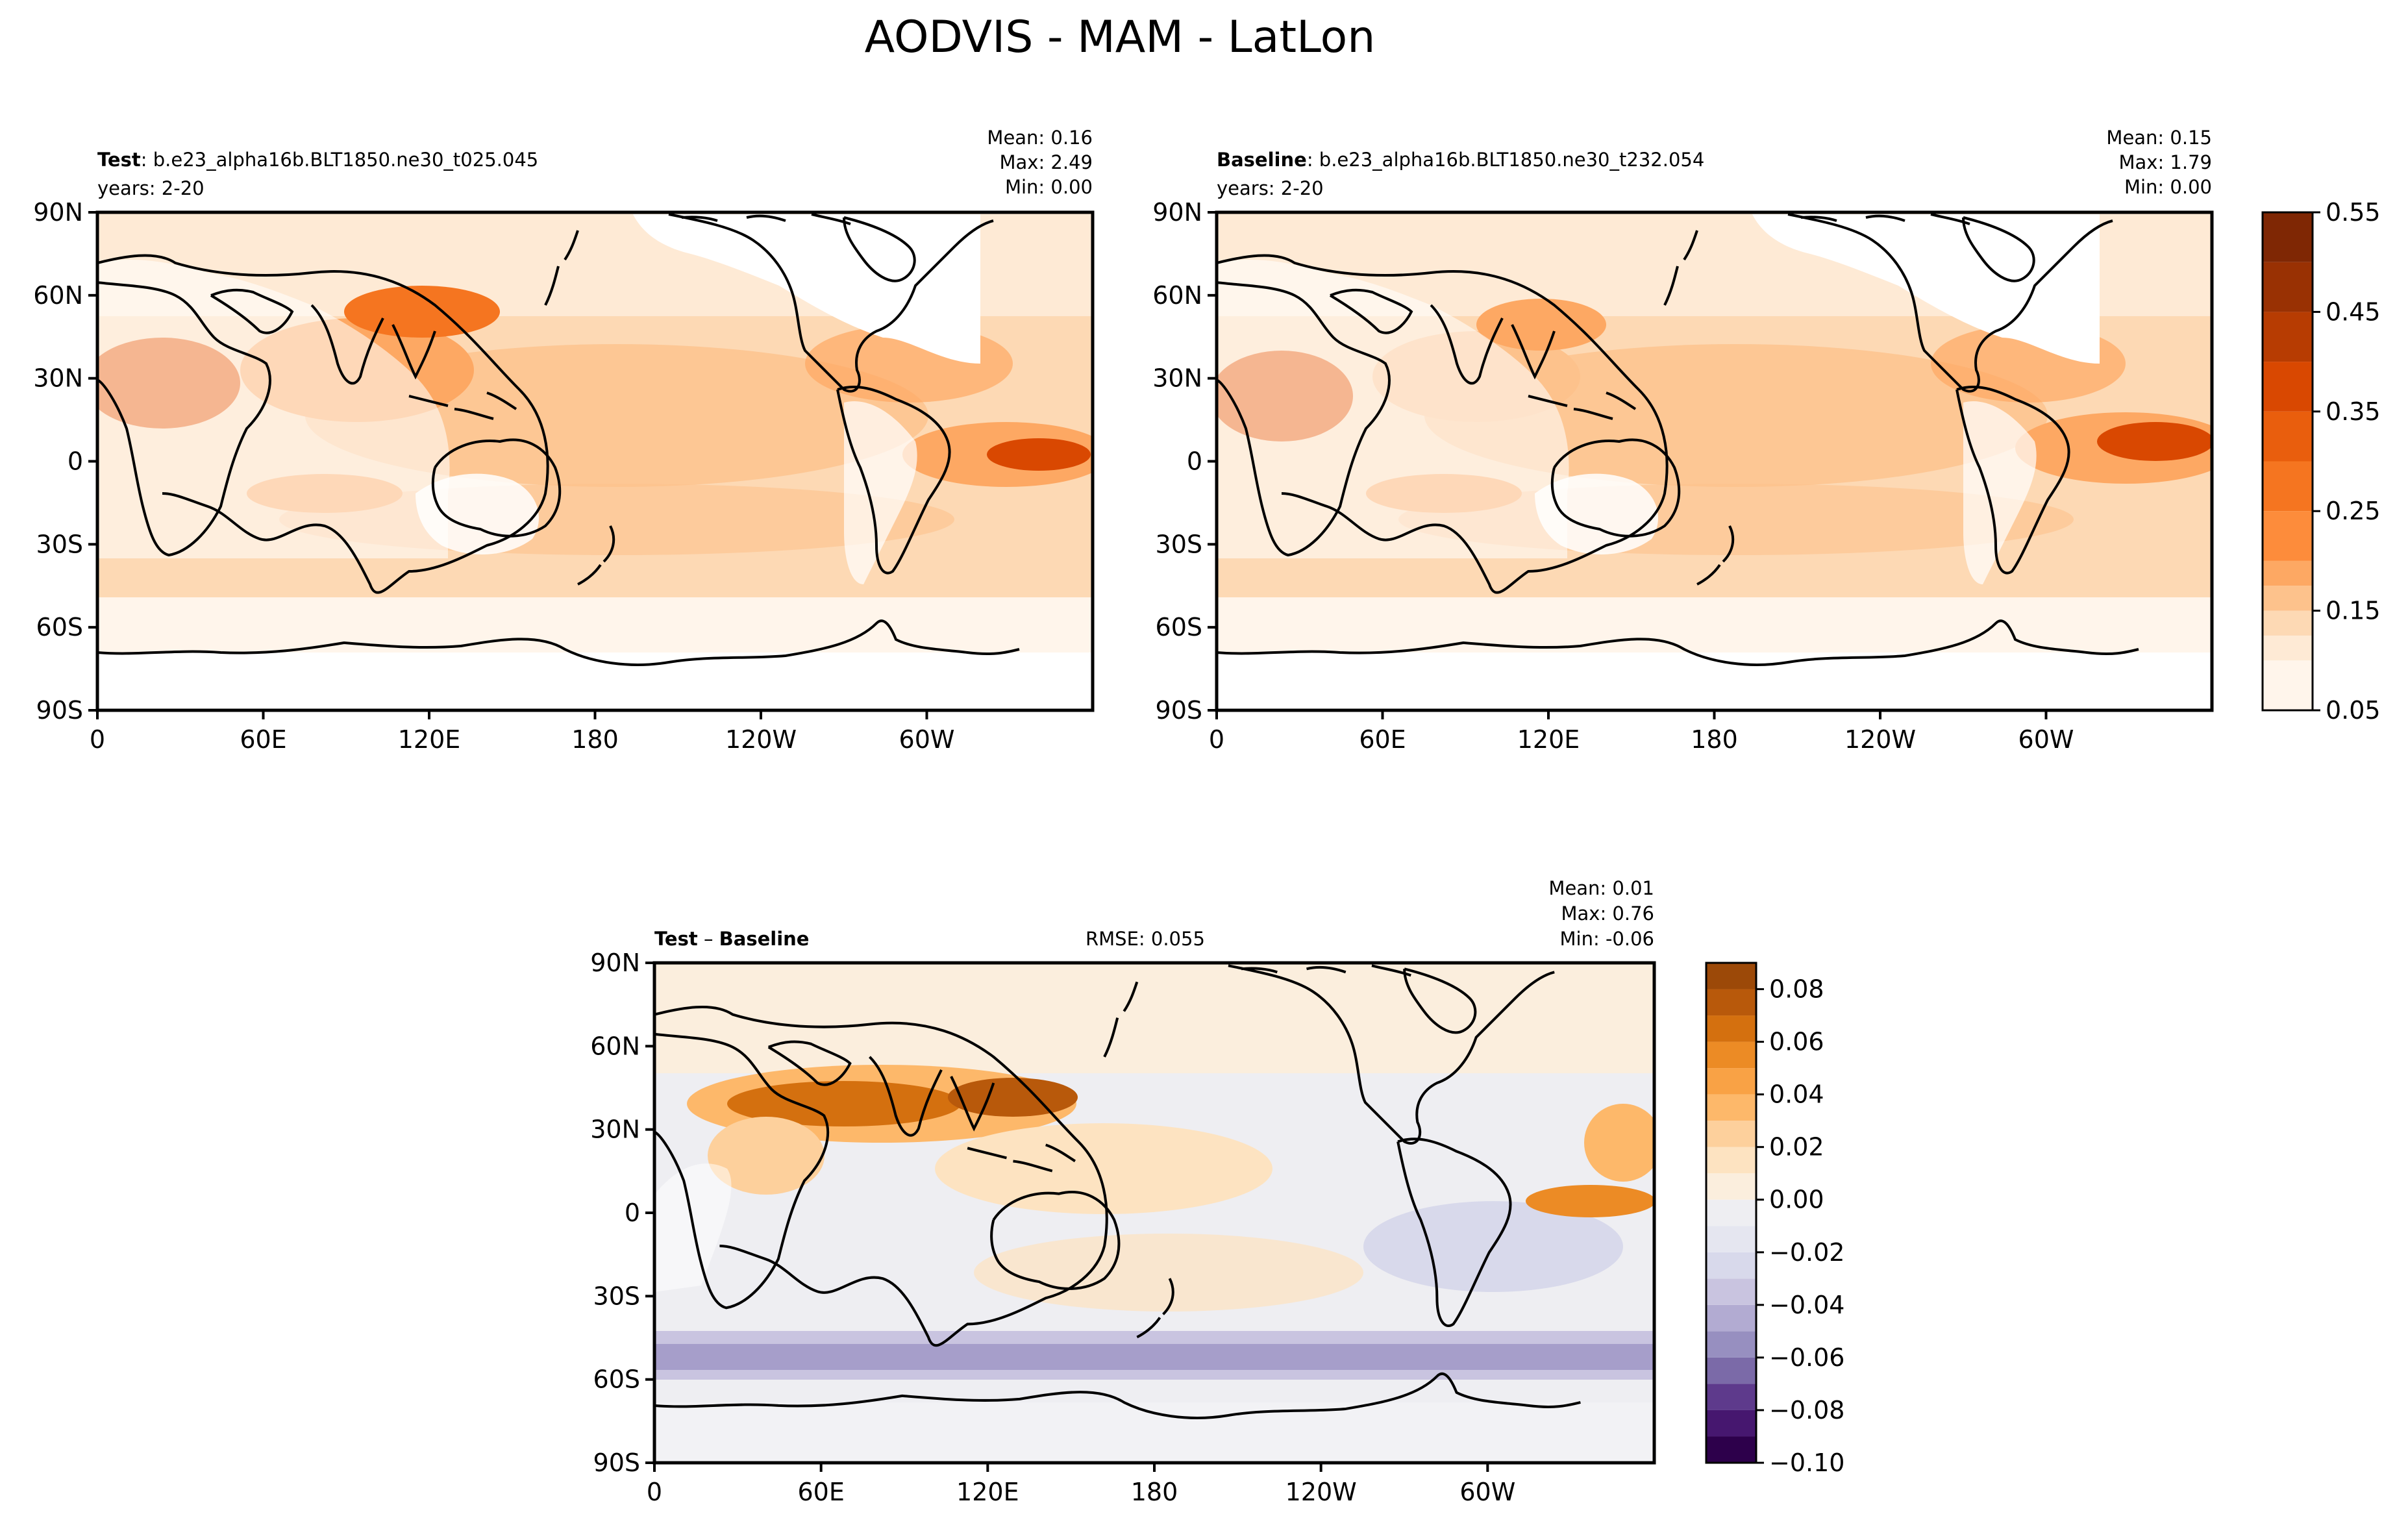 The image size is (2408, 1529). What do you see at coordinates (2159, 138) in the screenshot?
I see `baseline-mean: Mean: 0.15` at bounding box center [2159, 138].